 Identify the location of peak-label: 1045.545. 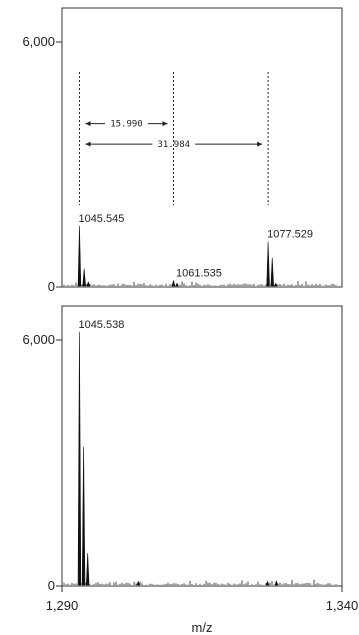
(101, 219).